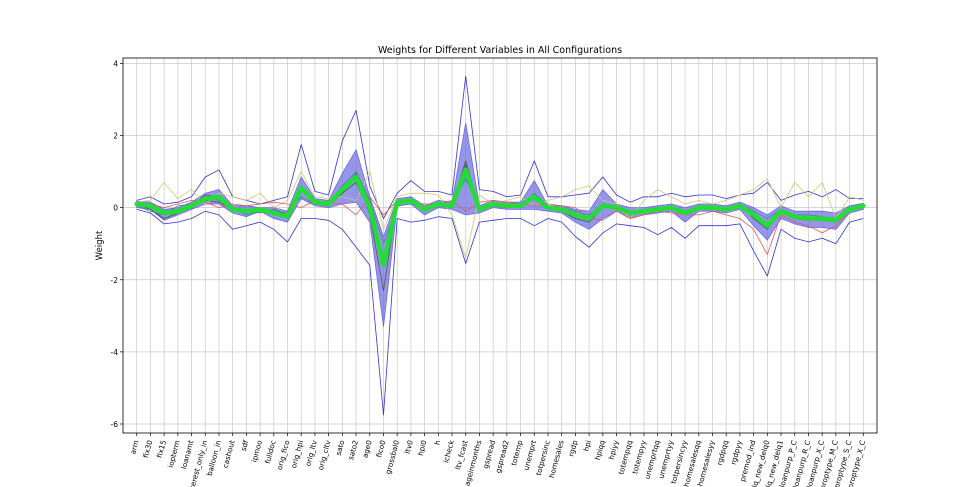  I want to click on y-tick-label: -4, so click(115, 352).